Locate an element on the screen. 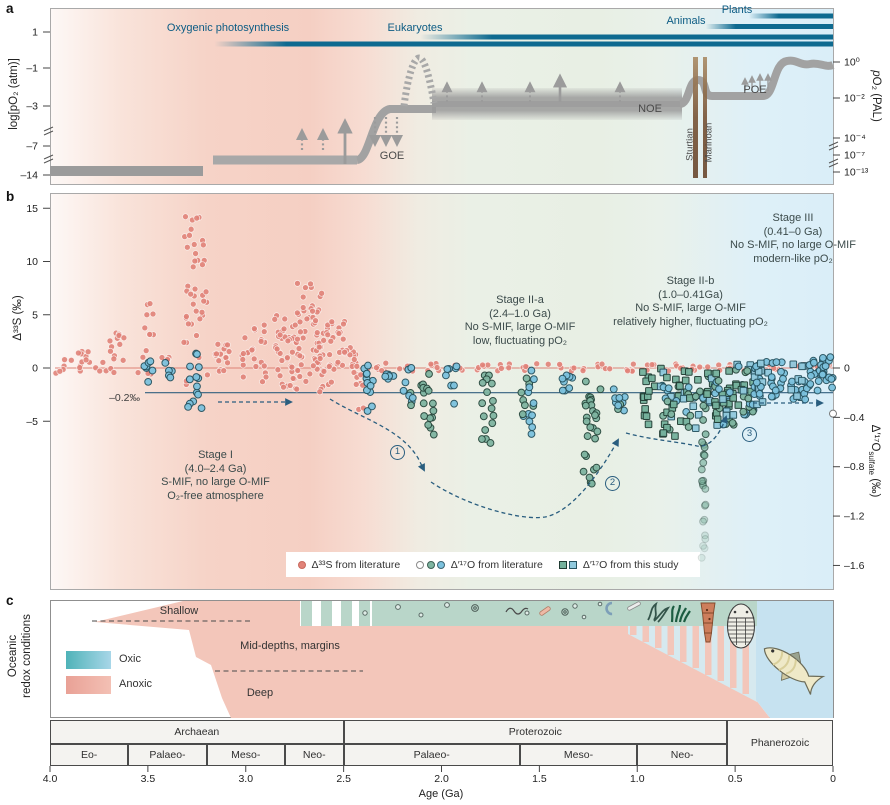  o2-overshoot-dashed-curve is located at coordinates (419, 80).